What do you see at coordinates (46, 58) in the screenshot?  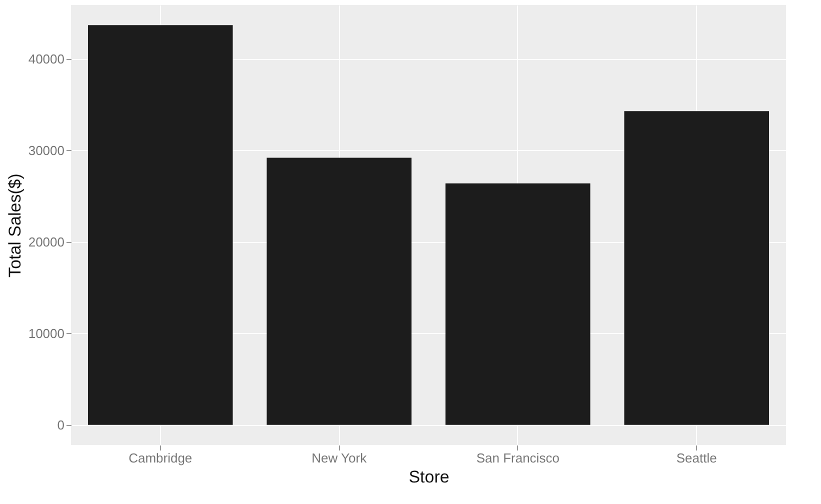 I see `y-tick-label: 40000` at bounding box center [46, 58].